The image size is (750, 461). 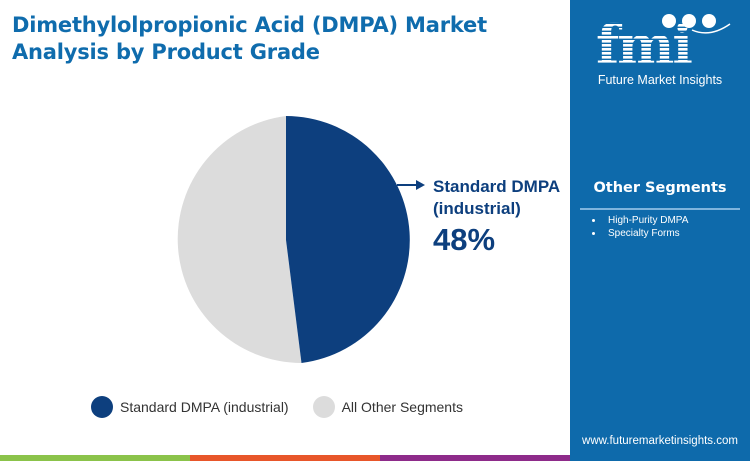 What do you see at coordinates (95, 458) in the screenshot?
I see `bar-segment-green` at bounding box center [95, 458].